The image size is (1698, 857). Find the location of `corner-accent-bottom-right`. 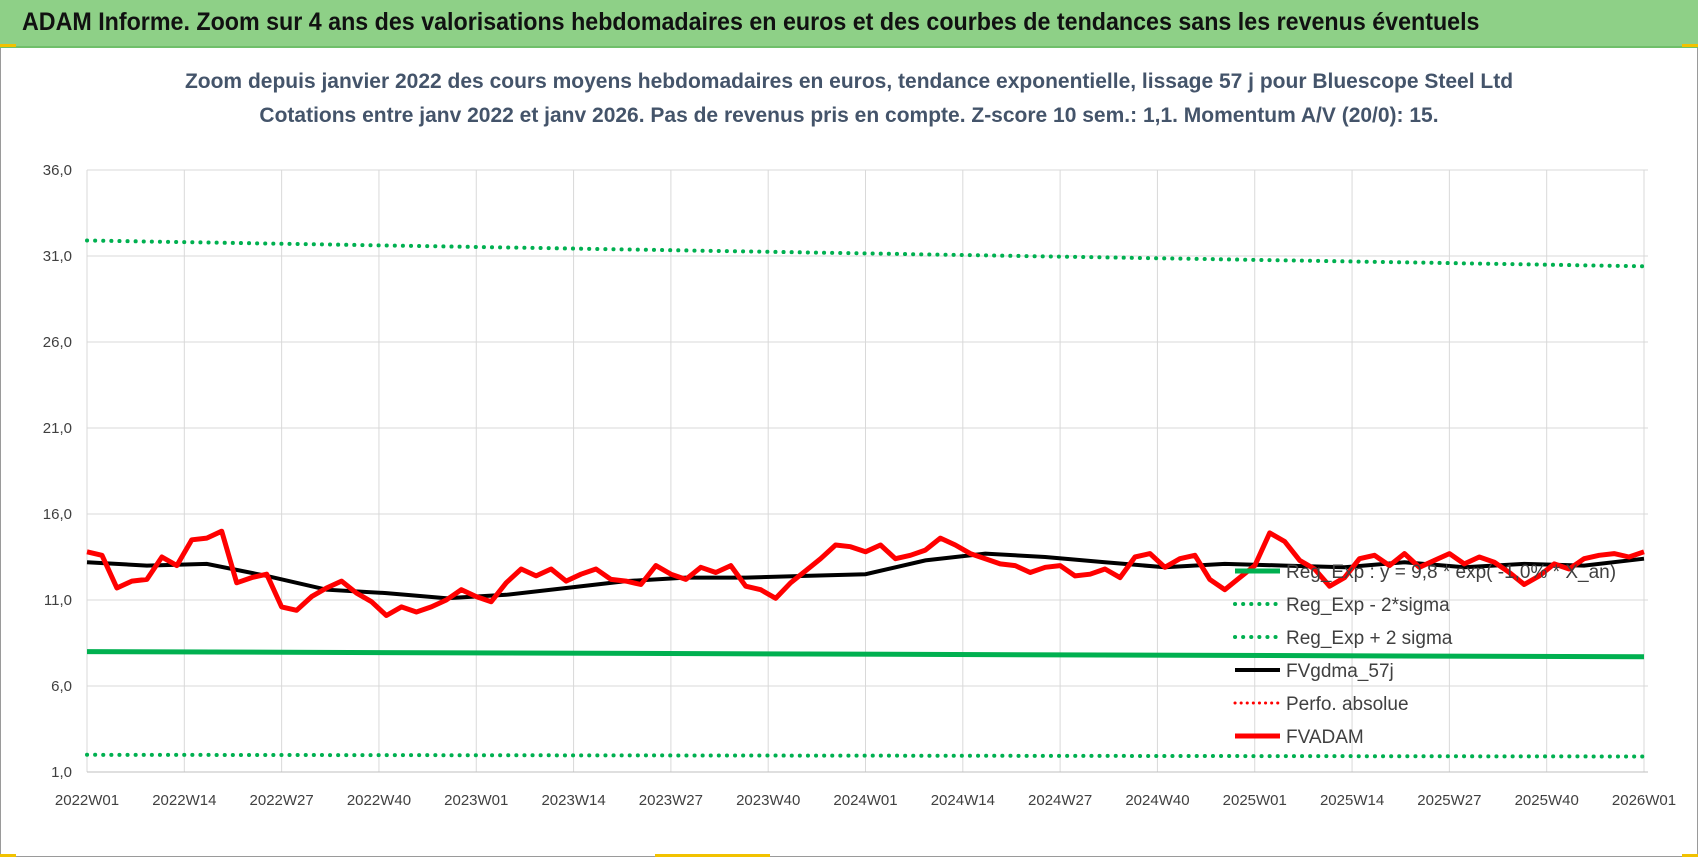

corner-accent-bottom-right is located at coordinates (1690, 855).